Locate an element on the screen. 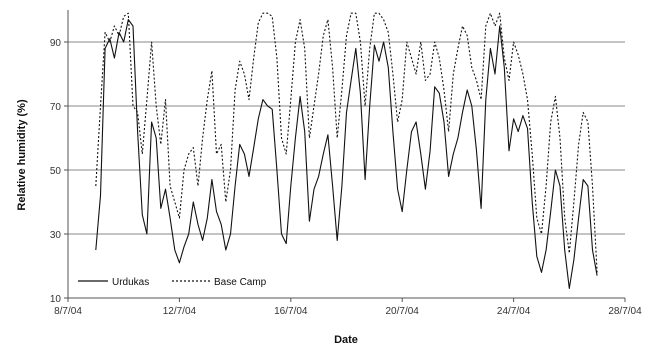 This screenshot has height=347, width=653. y-tick-label-50: 50 is located at coordinates (56, 171).